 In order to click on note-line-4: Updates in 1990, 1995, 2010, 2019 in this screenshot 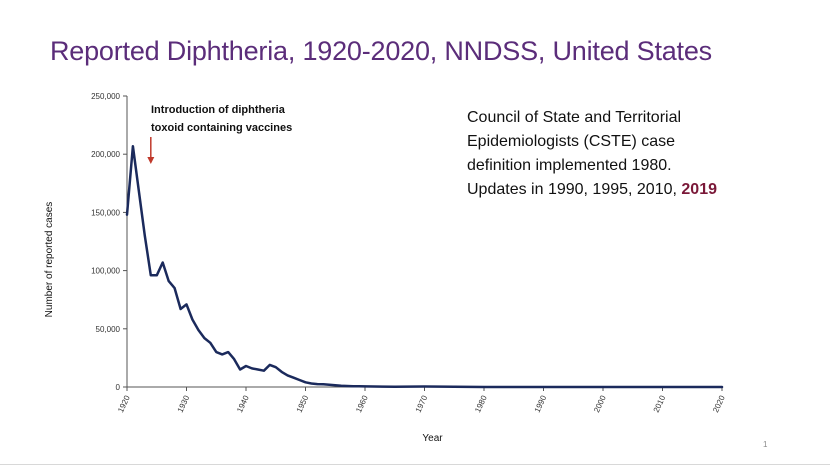, I will do `click(627, 190)`.